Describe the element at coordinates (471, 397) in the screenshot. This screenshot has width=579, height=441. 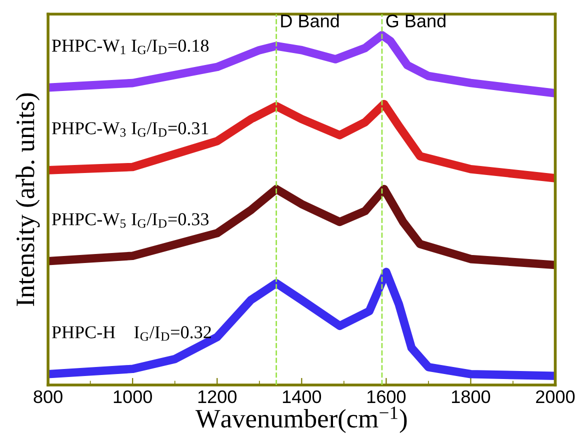
I see `x-tick-label: 1800` at that location.